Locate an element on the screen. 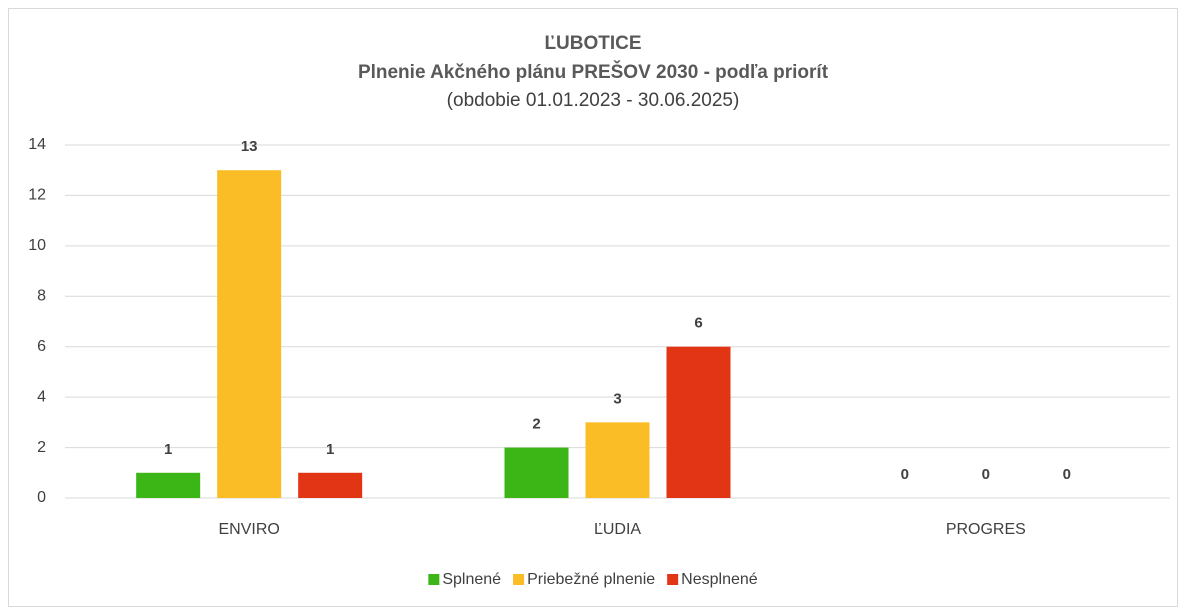  x-tick-label: PROGRES is located at coordinates (986, 529).